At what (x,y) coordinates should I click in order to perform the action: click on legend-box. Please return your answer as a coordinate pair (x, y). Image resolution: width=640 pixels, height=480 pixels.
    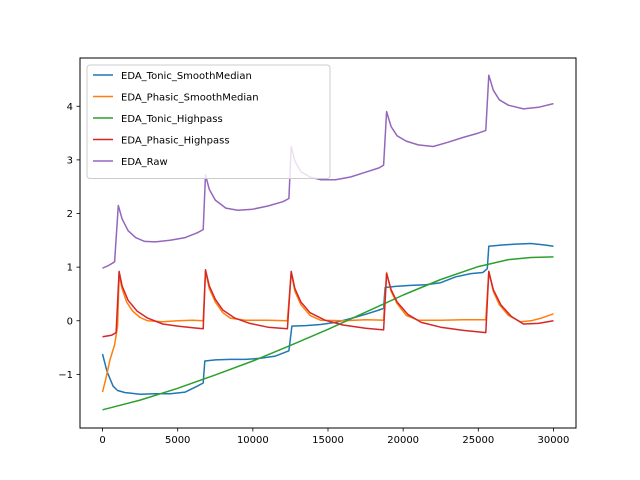
    Looking at the image, I should click on (208, 121).